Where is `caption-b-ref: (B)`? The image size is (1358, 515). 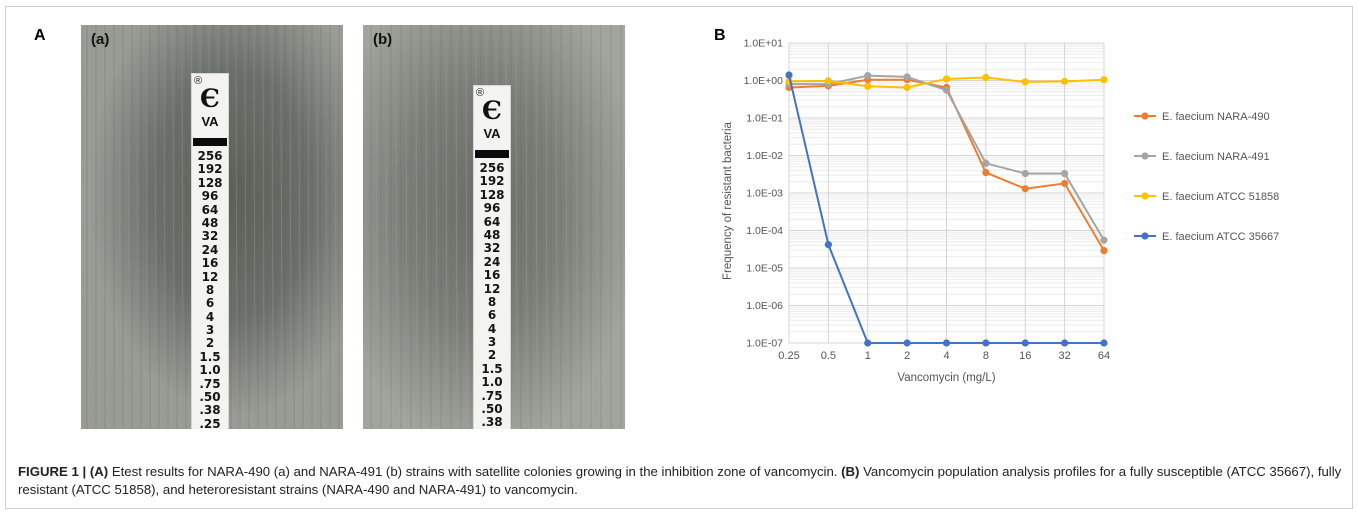
caption-b-ref: (B) is located at coordinates (850, 471).